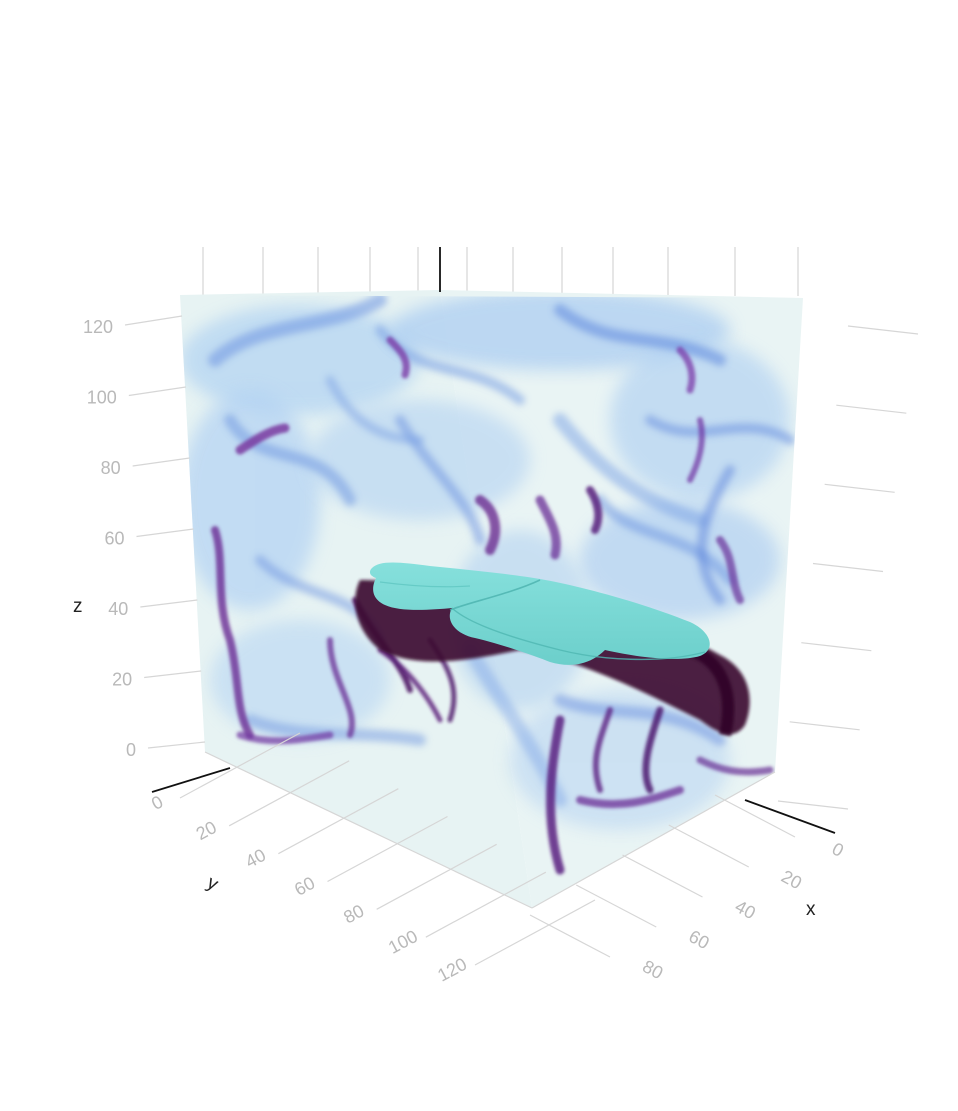 Image resolution: width=958 pixels, height=1111 pixels. I want to click on y-tick-label: 40, so click(255, 858).